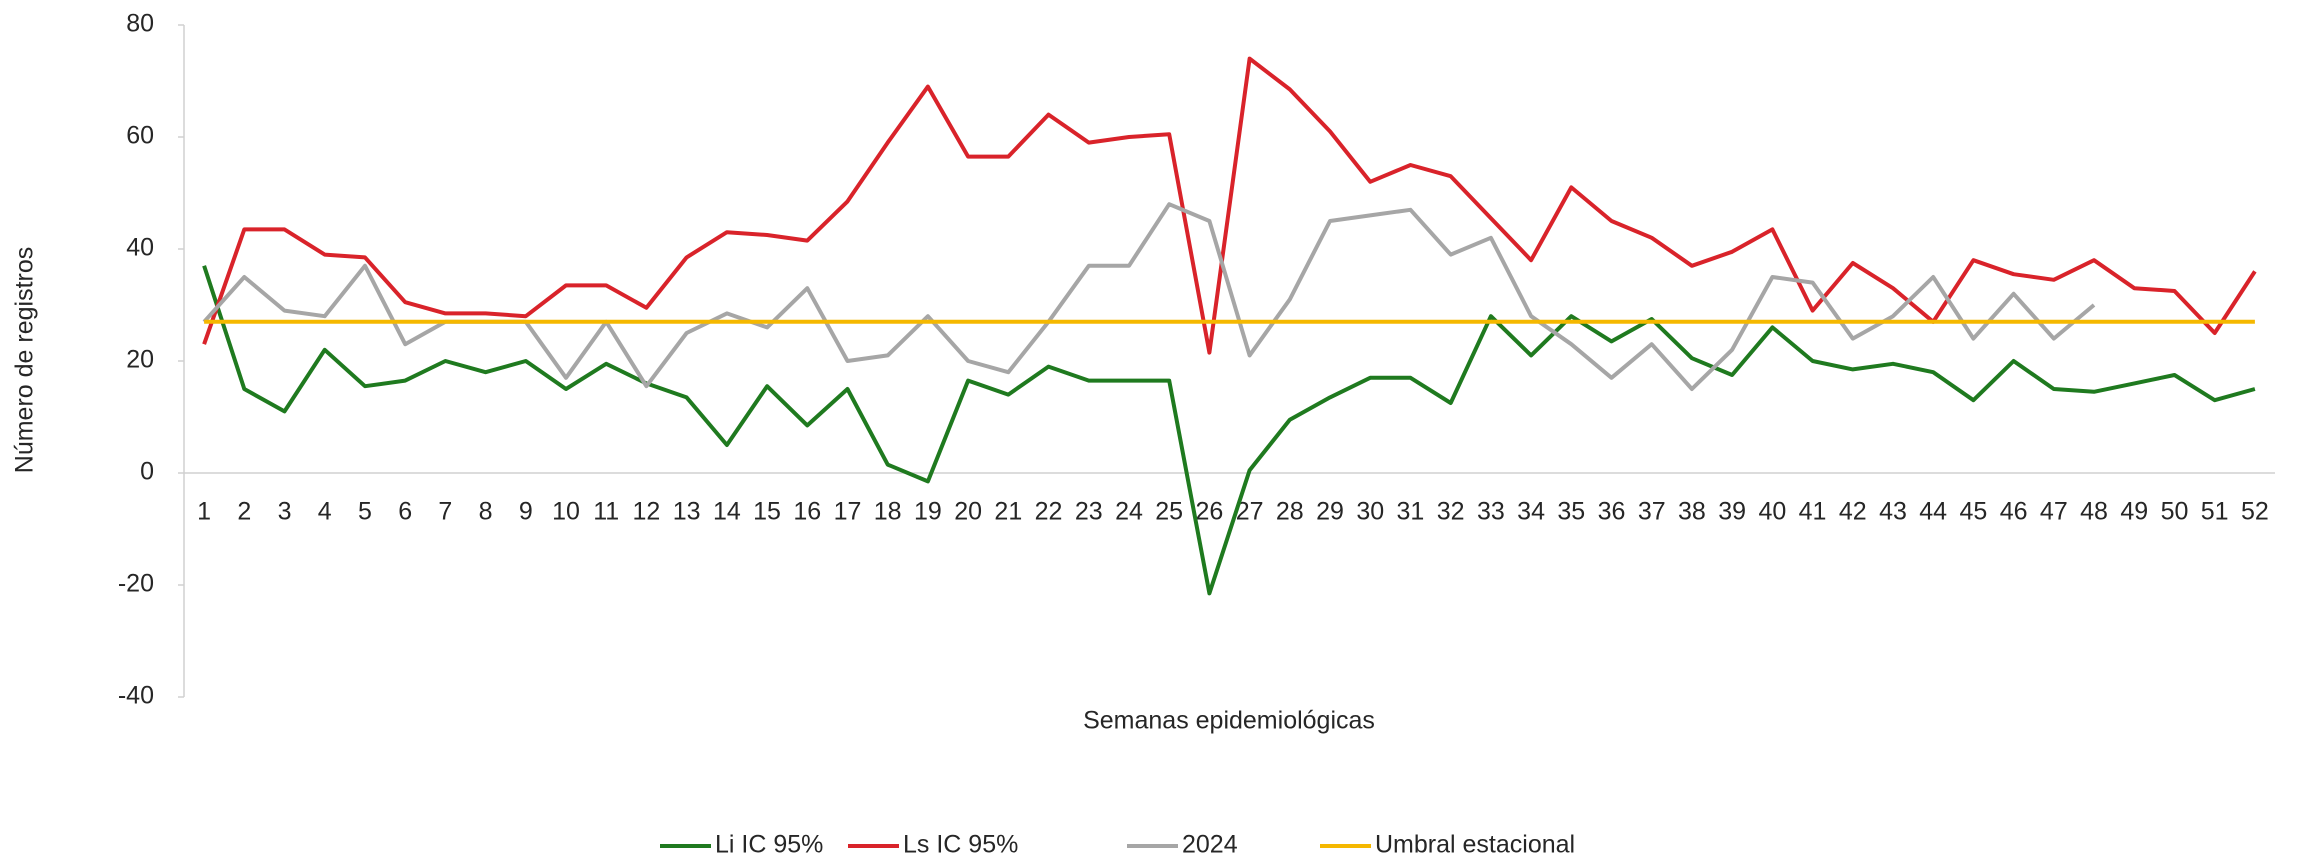 The image size is (2300, 862). I want to click on legend-label: 2024, so click(1210, 845).